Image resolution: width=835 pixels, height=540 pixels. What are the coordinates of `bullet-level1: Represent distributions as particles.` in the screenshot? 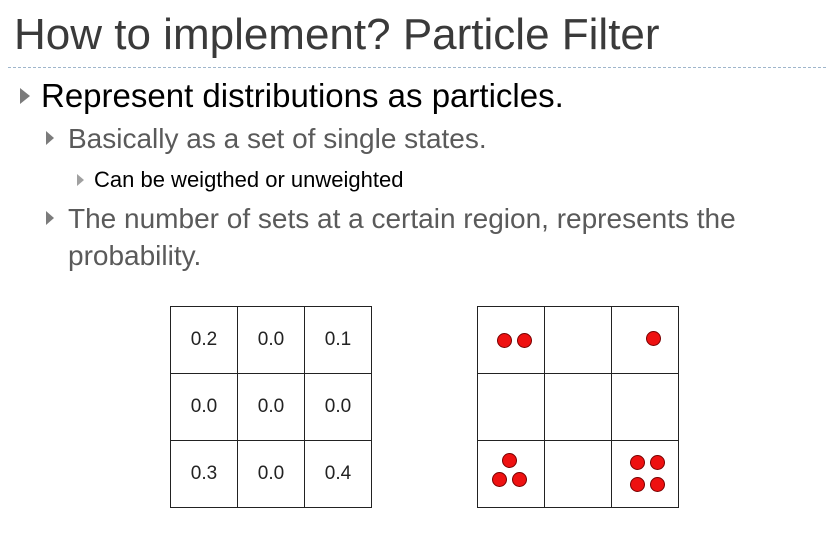 It's located at (302, 95).